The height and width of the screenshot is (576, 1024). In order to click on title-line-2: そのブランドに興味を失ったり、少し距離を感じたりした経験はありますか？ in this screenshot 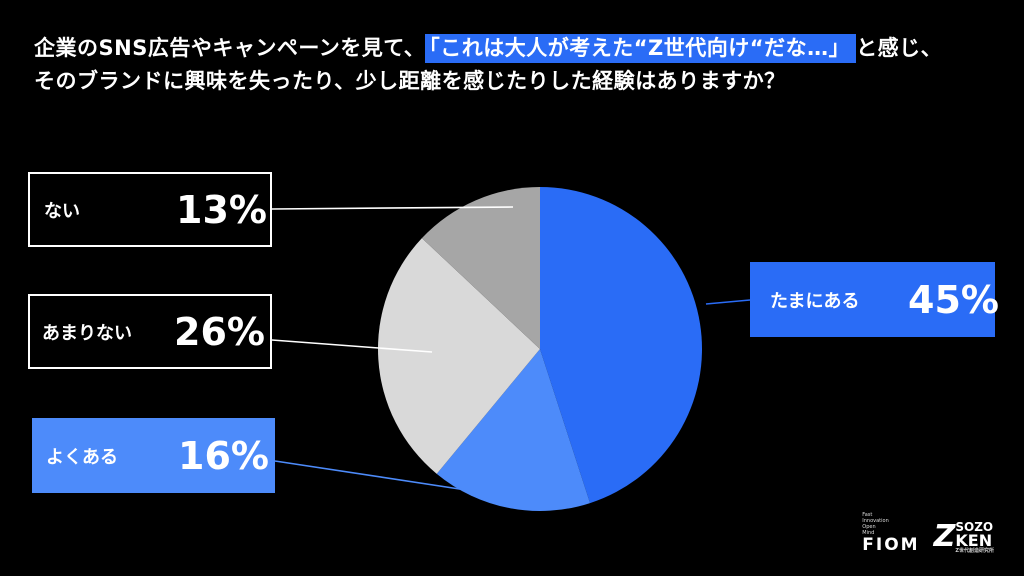, I will do `click(410, 81)`.